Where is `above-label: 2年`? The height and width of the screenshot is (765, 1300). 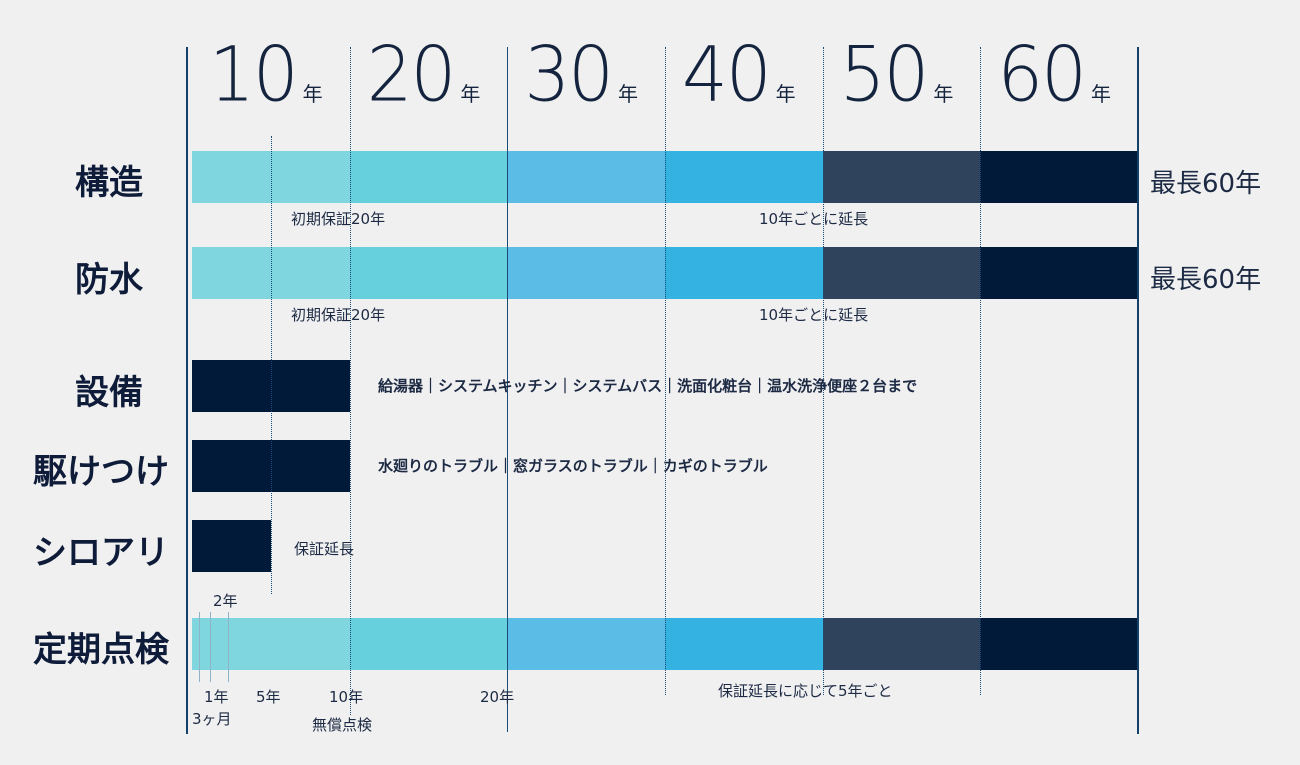 above-label: 2年 is located at coordinates (225, 600).